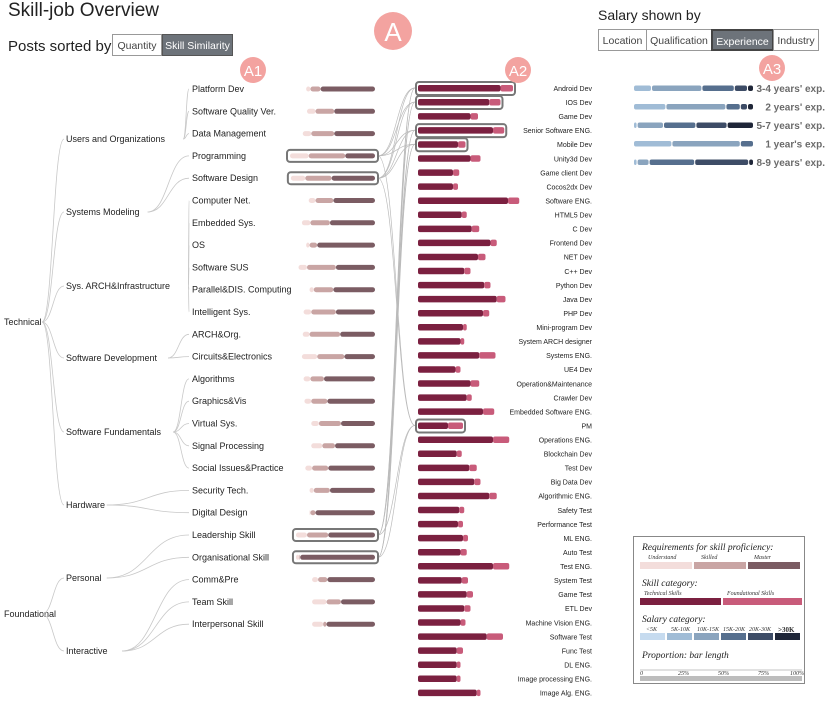  What do you see at coordinates (197, 45) in the screenshot?
I see `sort-similarity-button: Skill Similarity` at bounding box center [197, 45].